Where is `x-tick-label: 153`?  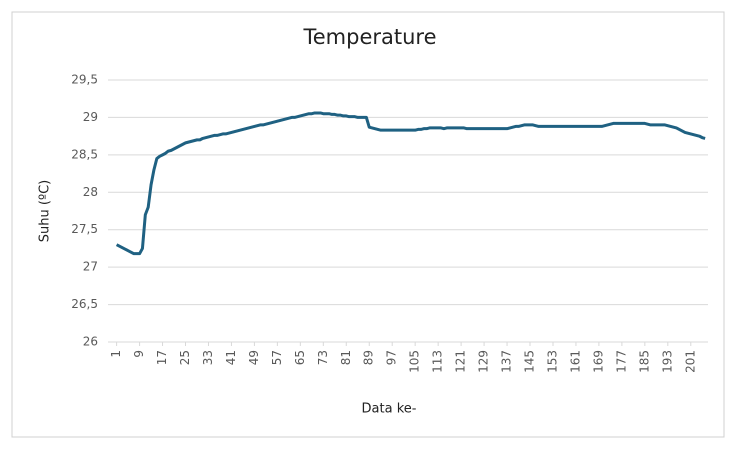
x-tick-label: 153 is located at coordinates (552, 361).